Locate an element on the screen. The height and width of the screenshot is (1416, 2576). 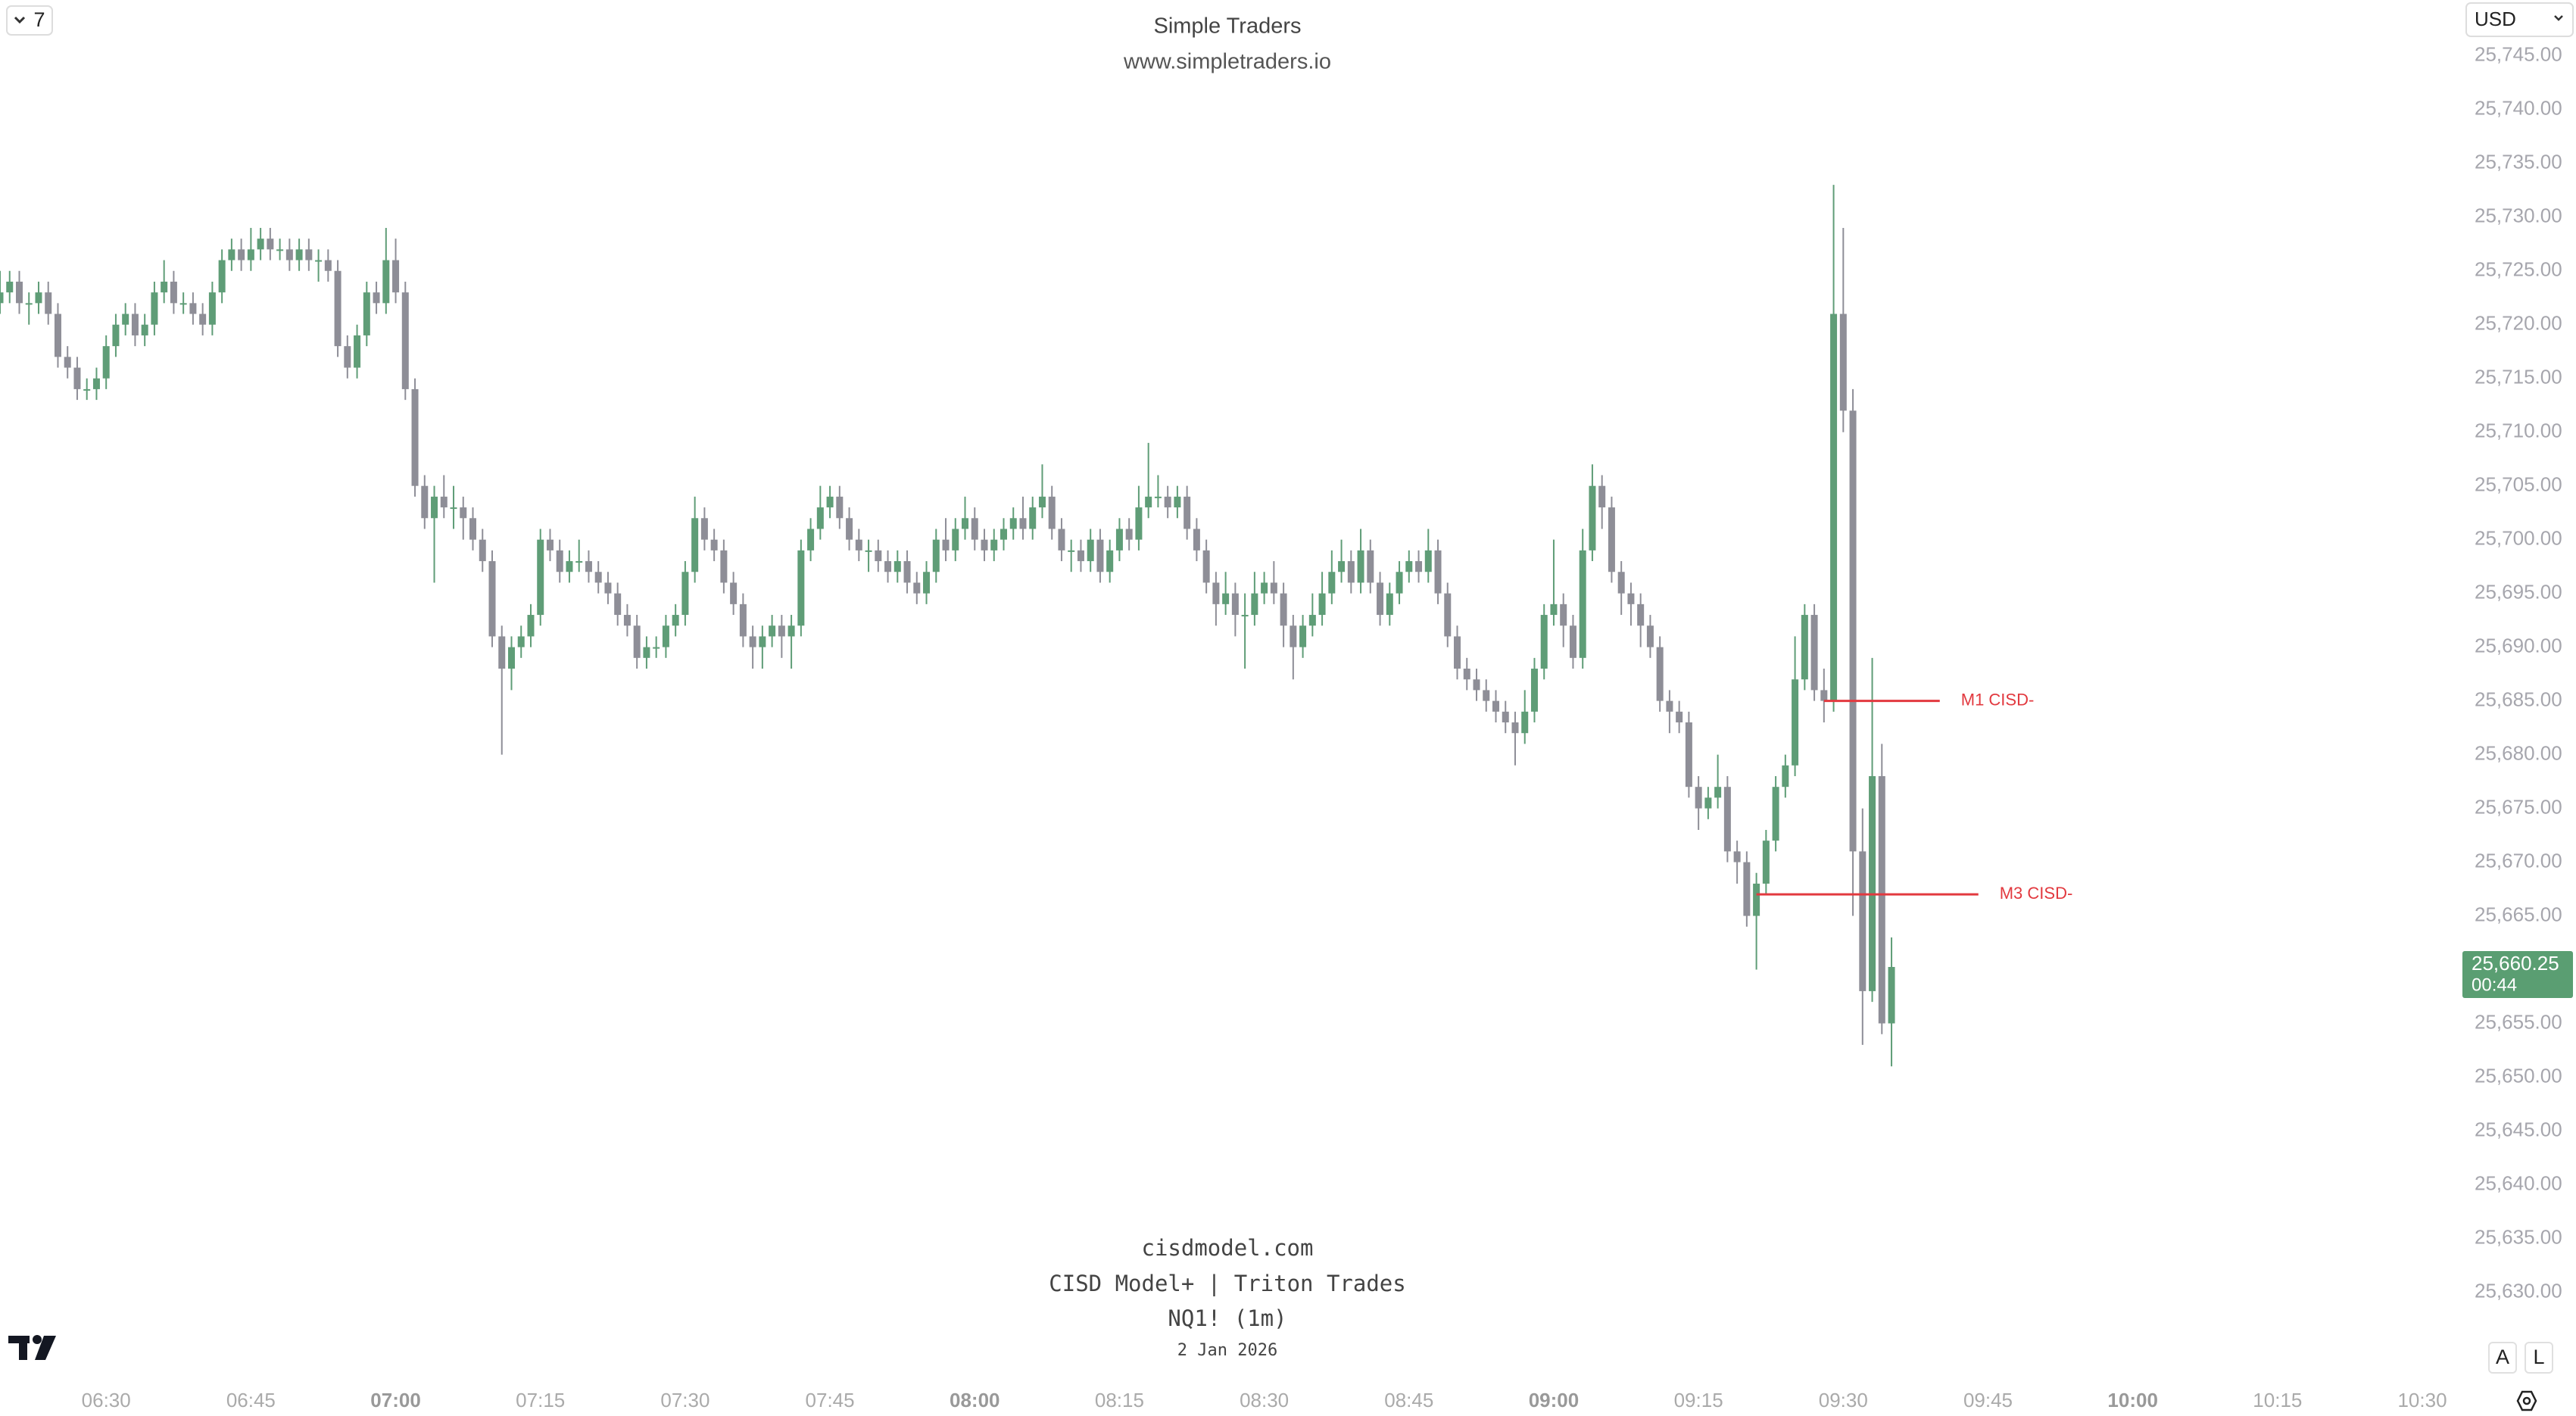
y-tick-label: 25,675.00 is located at coordinates (2518, 806).